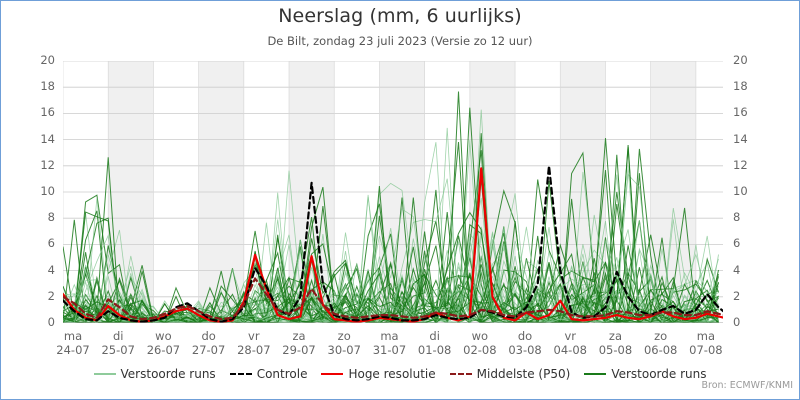 The image size is (800, 400). What do you see at coordinates (51, 295) in the screenshot?
I see `y-tick-label-left: 2` at bounding box center [51, 295].